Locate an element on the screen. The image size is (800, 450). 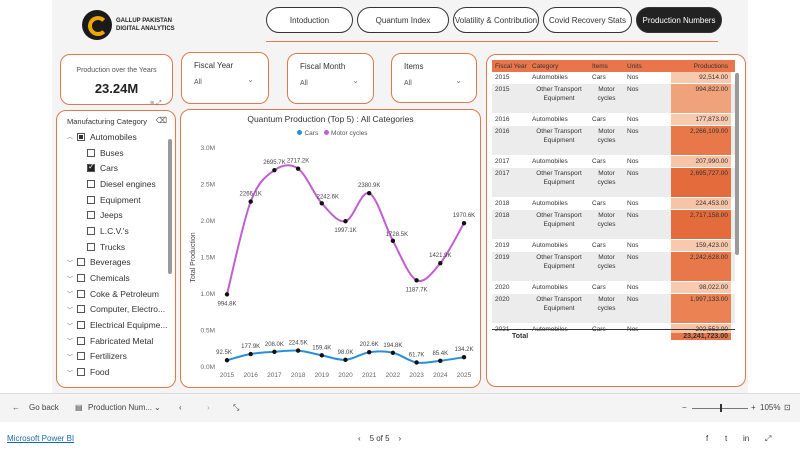
data-label: 1728.5K is located at coordinates (397, 235).